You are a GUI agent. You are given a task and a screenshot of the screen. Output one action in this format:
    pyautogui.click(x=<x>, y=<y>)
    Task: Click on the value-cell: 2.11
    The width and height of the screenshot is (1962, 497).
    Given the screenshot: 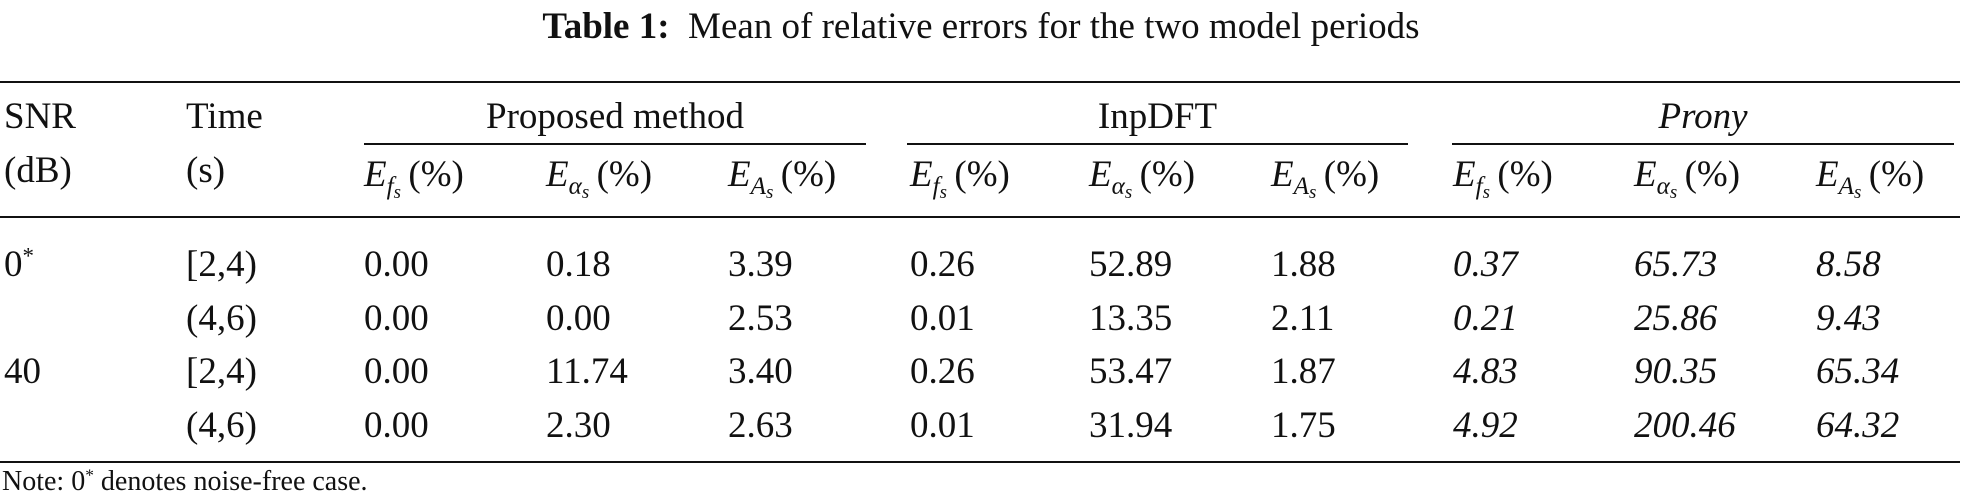 What is the action you would take?
    pyautogui.click(x=1303, y=318)
    